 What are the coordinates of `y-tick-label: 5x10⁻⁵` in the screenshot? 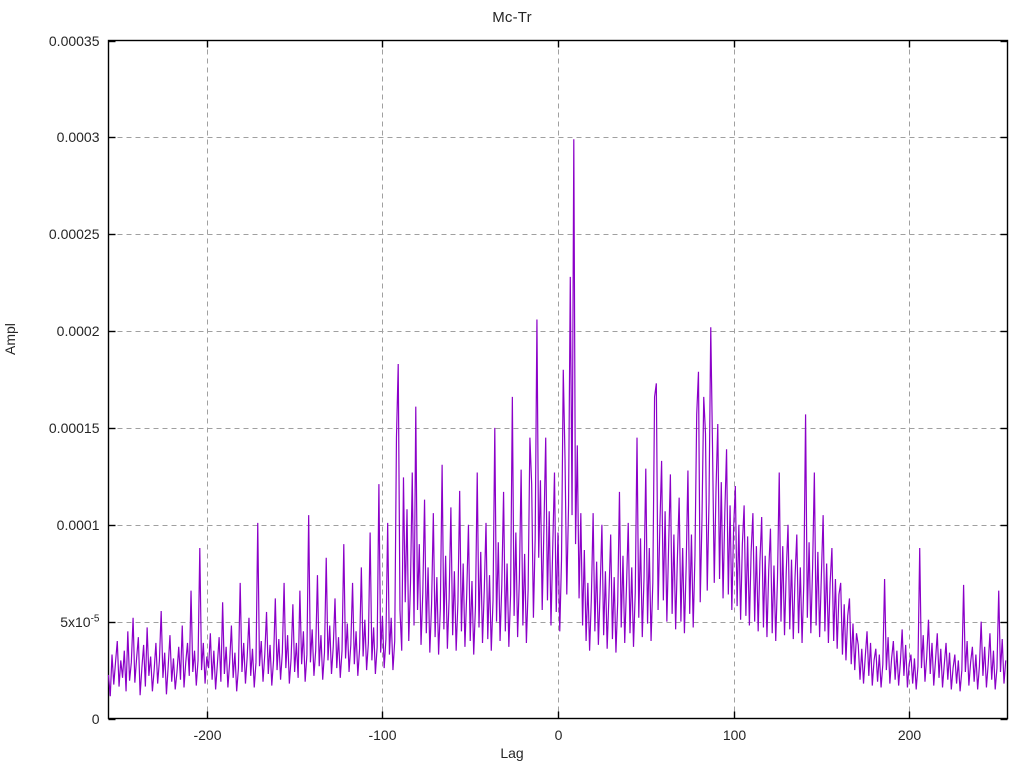 It's located at (80, 621).